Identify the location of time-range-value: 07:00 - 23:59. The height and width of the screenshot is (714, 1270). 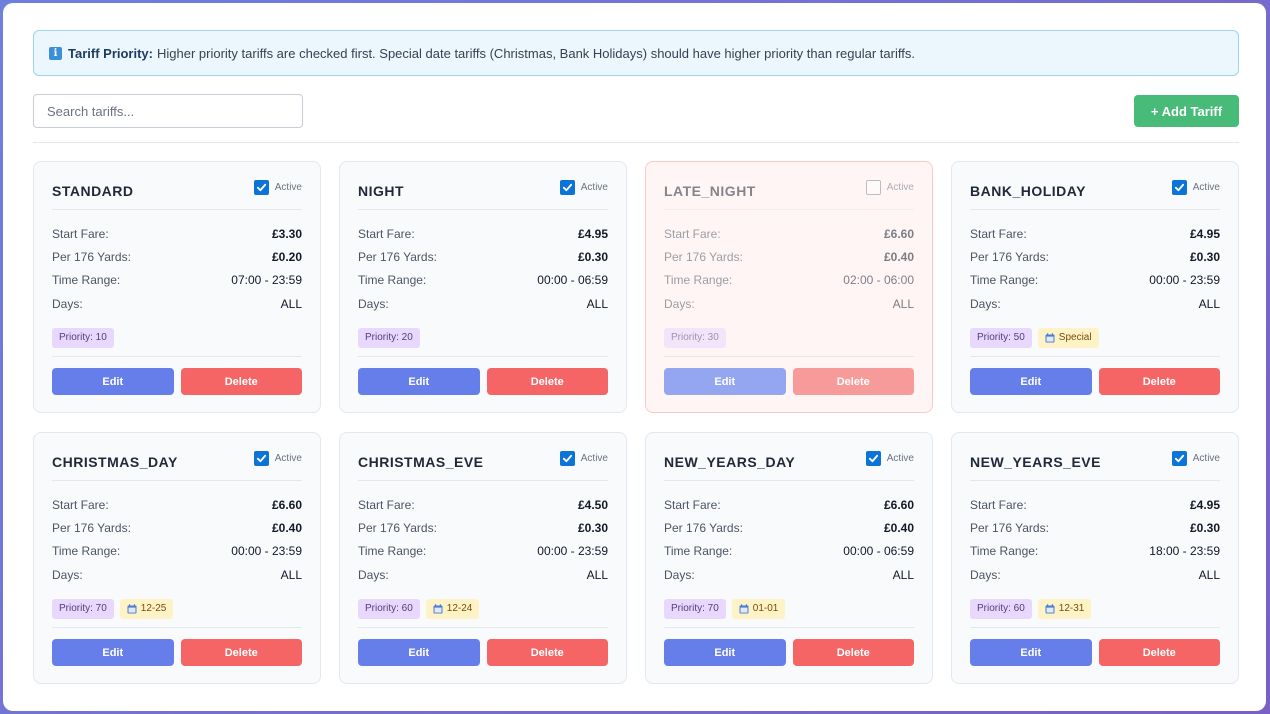
(266, 280).